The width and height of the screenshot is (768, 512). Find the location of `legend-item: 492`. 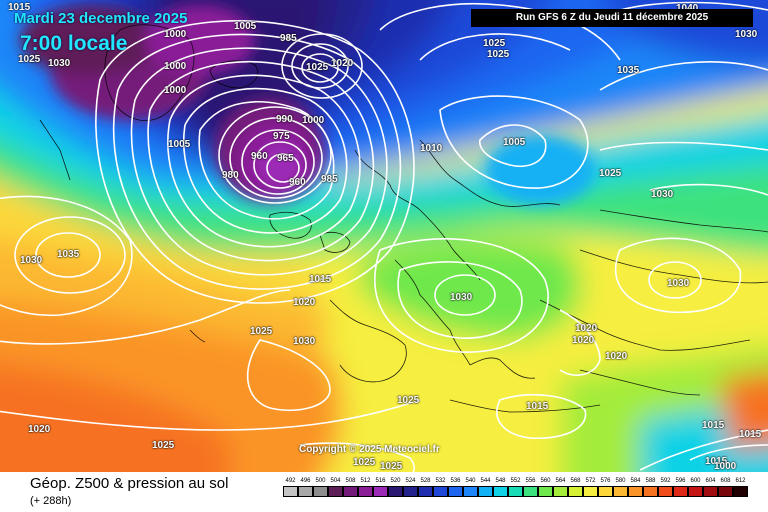

legend-item: 492 is located at coordinates (290, 487).